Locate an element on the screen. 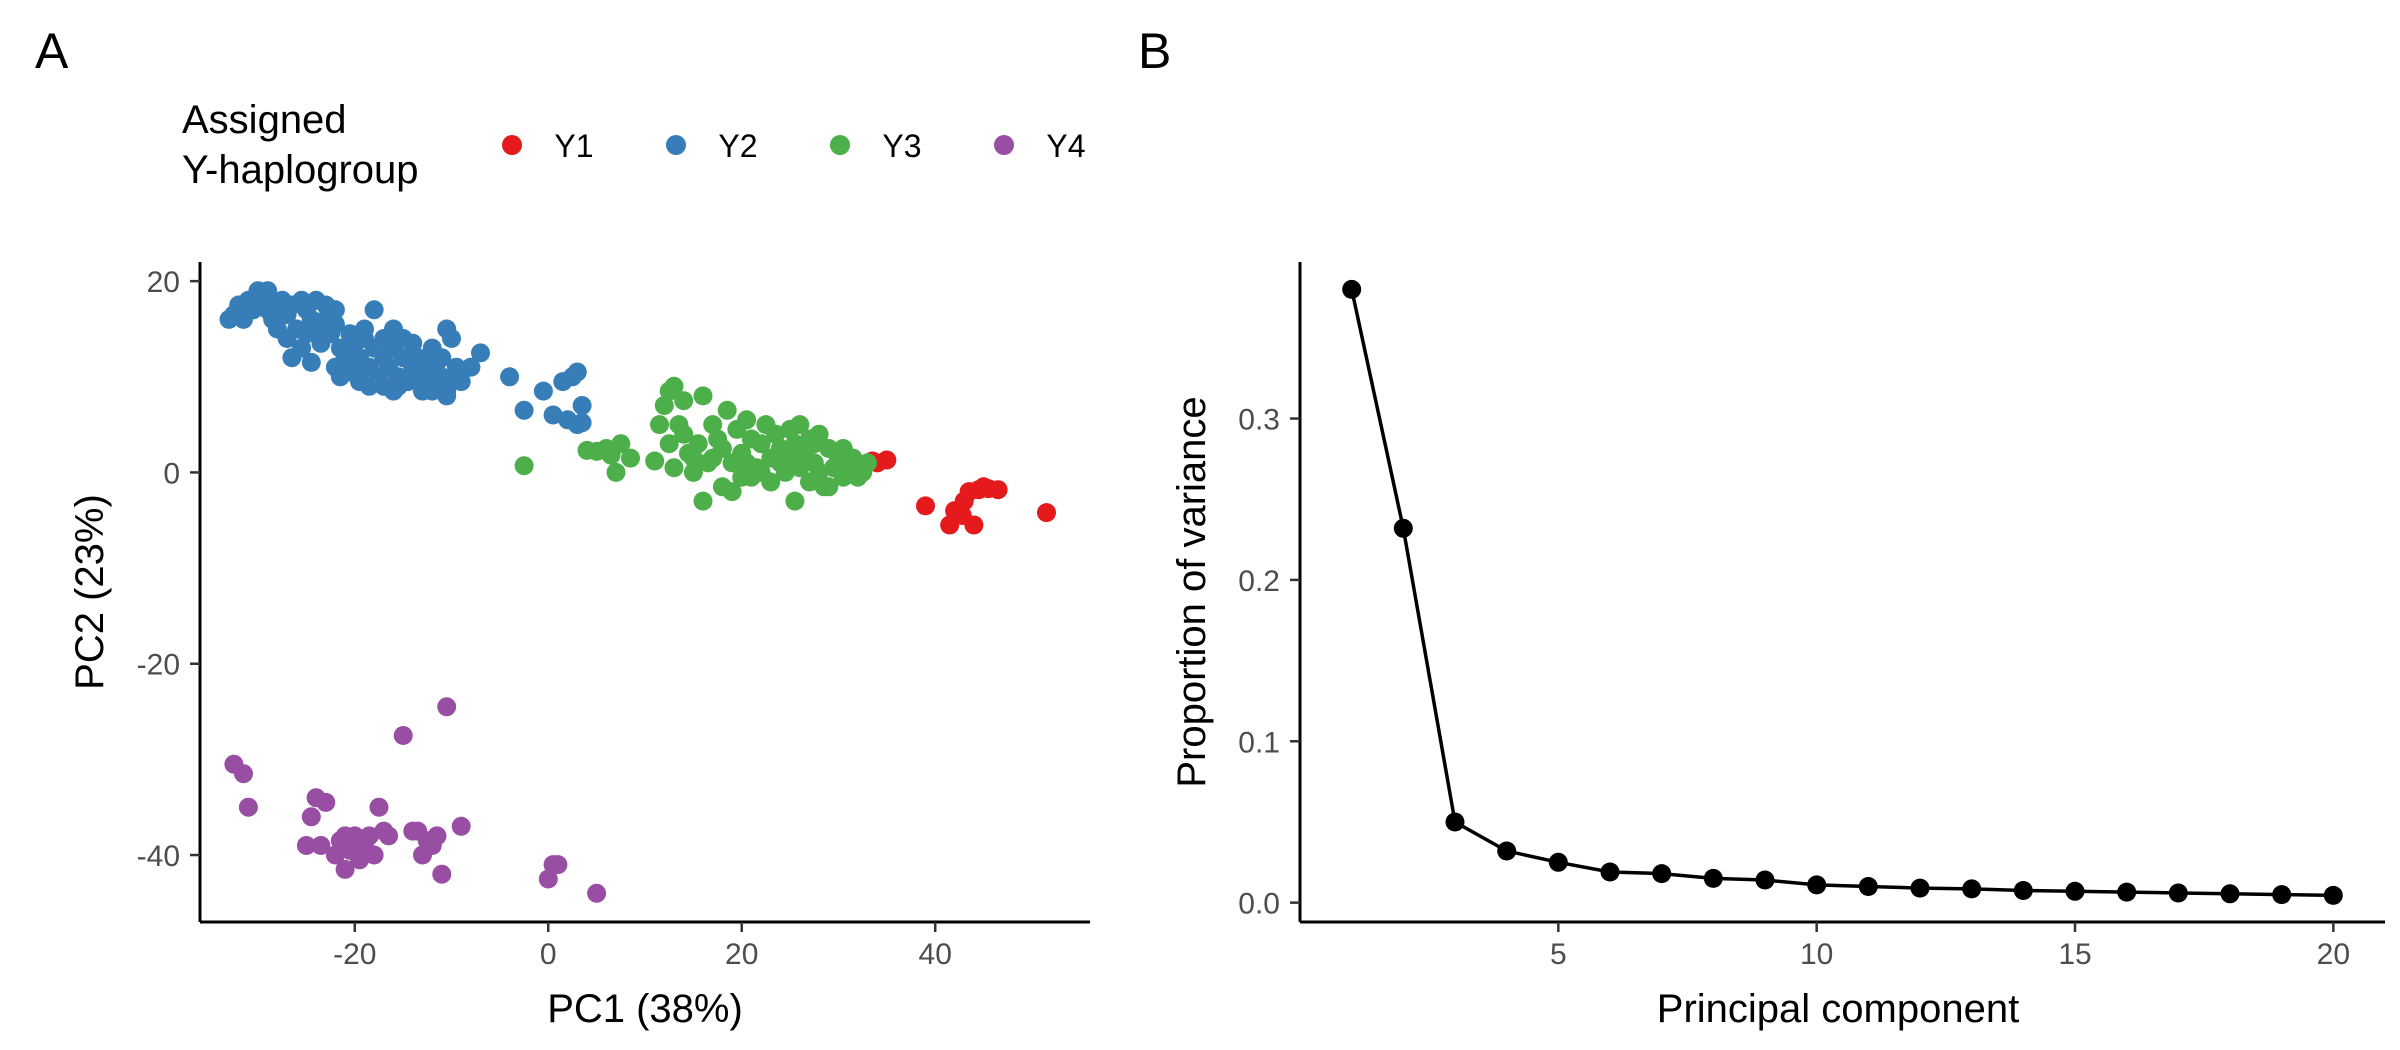 This screenshot has width=2400, height=1050. scatter-y-ticks: -40 -20 0 20 is located at coordinates (168, 569).